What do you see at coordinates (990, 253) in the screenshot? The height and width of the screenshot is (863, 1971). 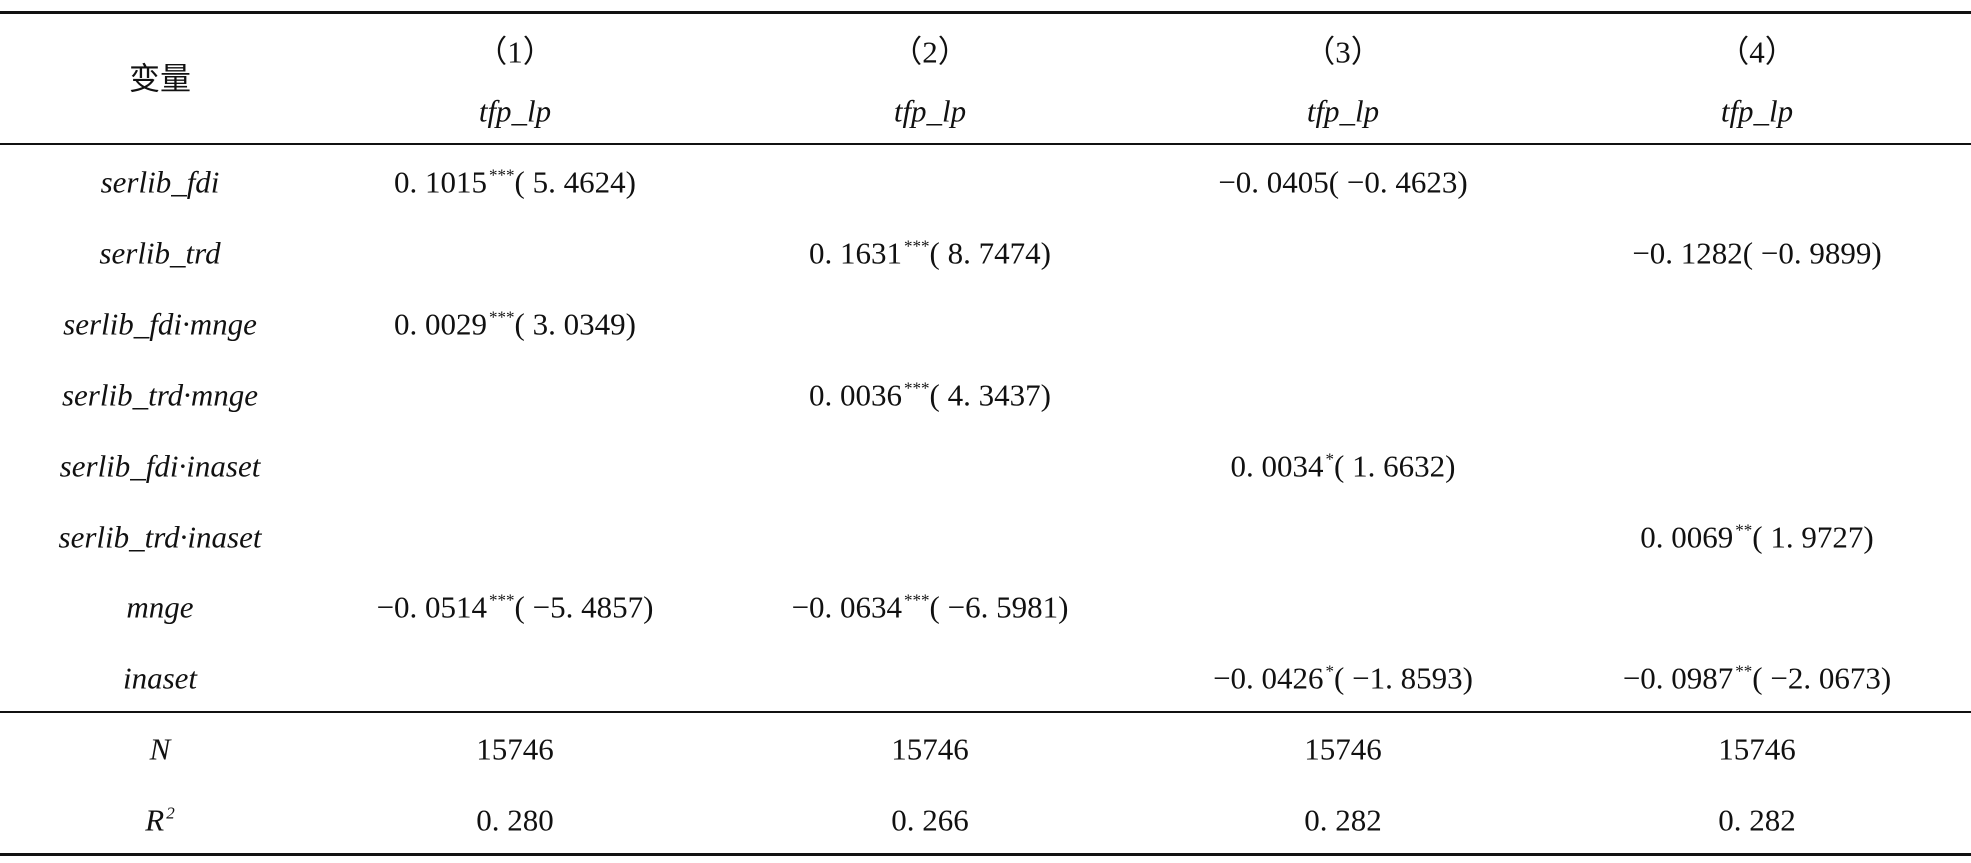 I see `t-statistic: ( 8. 7474)` at bounding box center [990, 253].